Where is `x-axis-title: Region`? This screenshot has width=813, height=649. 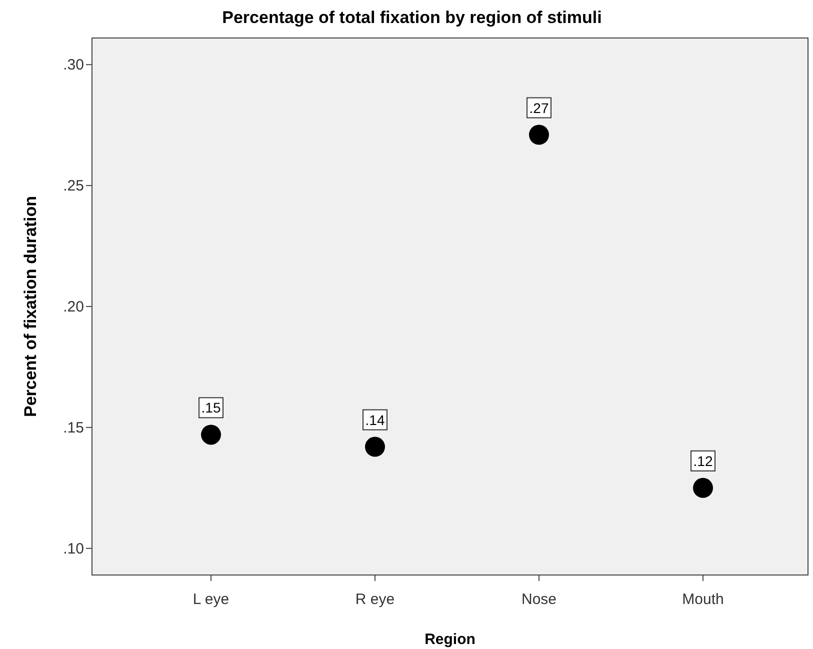
x-axis-title: Region is located at coordinates (450, 639).